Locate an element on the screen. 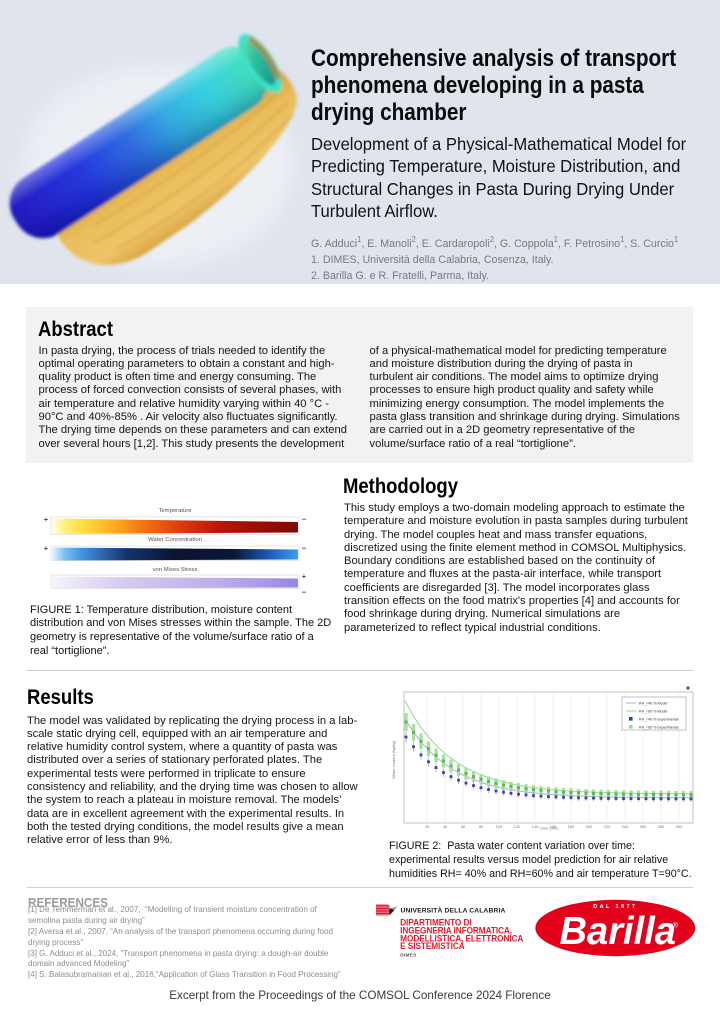 The image size is (720, 1016). svg-text: 140 is located at coordinates (535, 826).